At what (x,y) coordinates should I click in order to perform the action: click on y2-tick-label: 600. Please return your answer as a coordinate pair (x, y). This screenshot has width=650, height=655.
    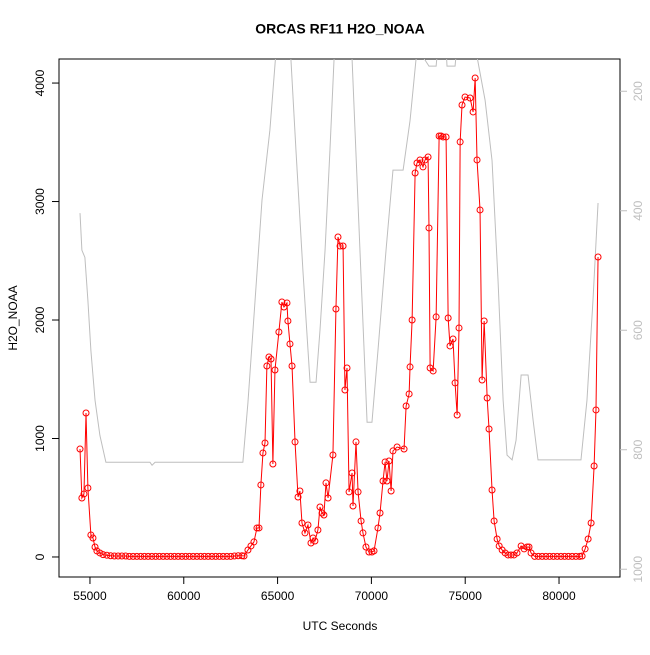
    Looking at the image, I should click on (638, 330).